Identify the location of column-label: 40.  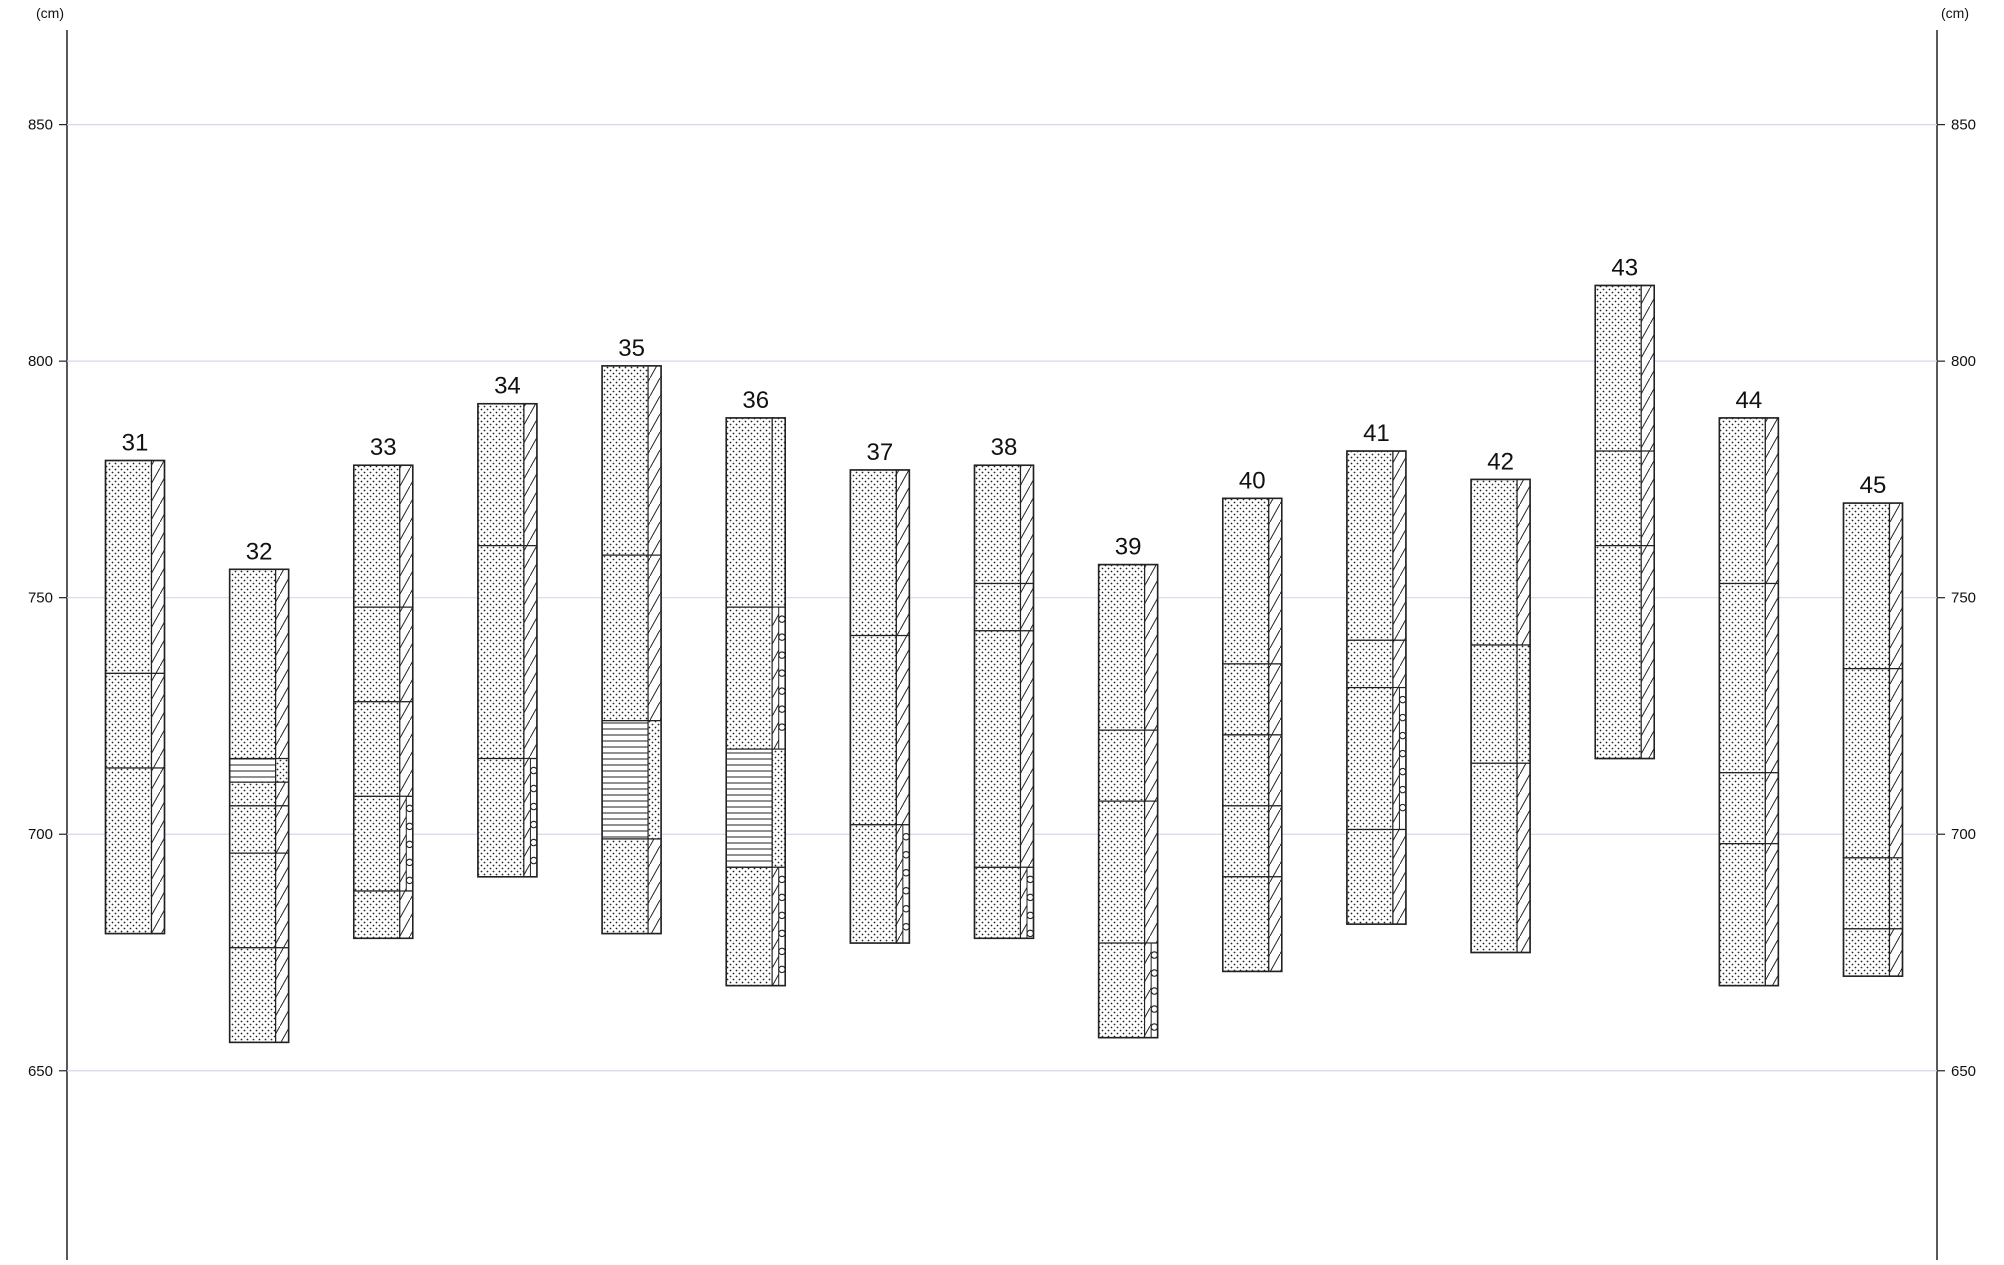
(1252, 480).